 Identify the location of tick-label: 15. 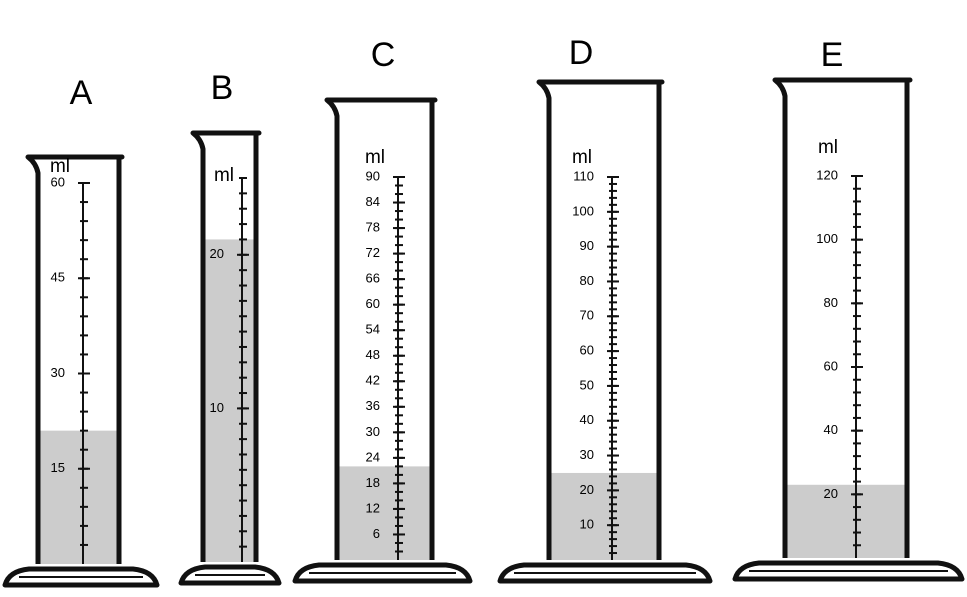
(58, 467).